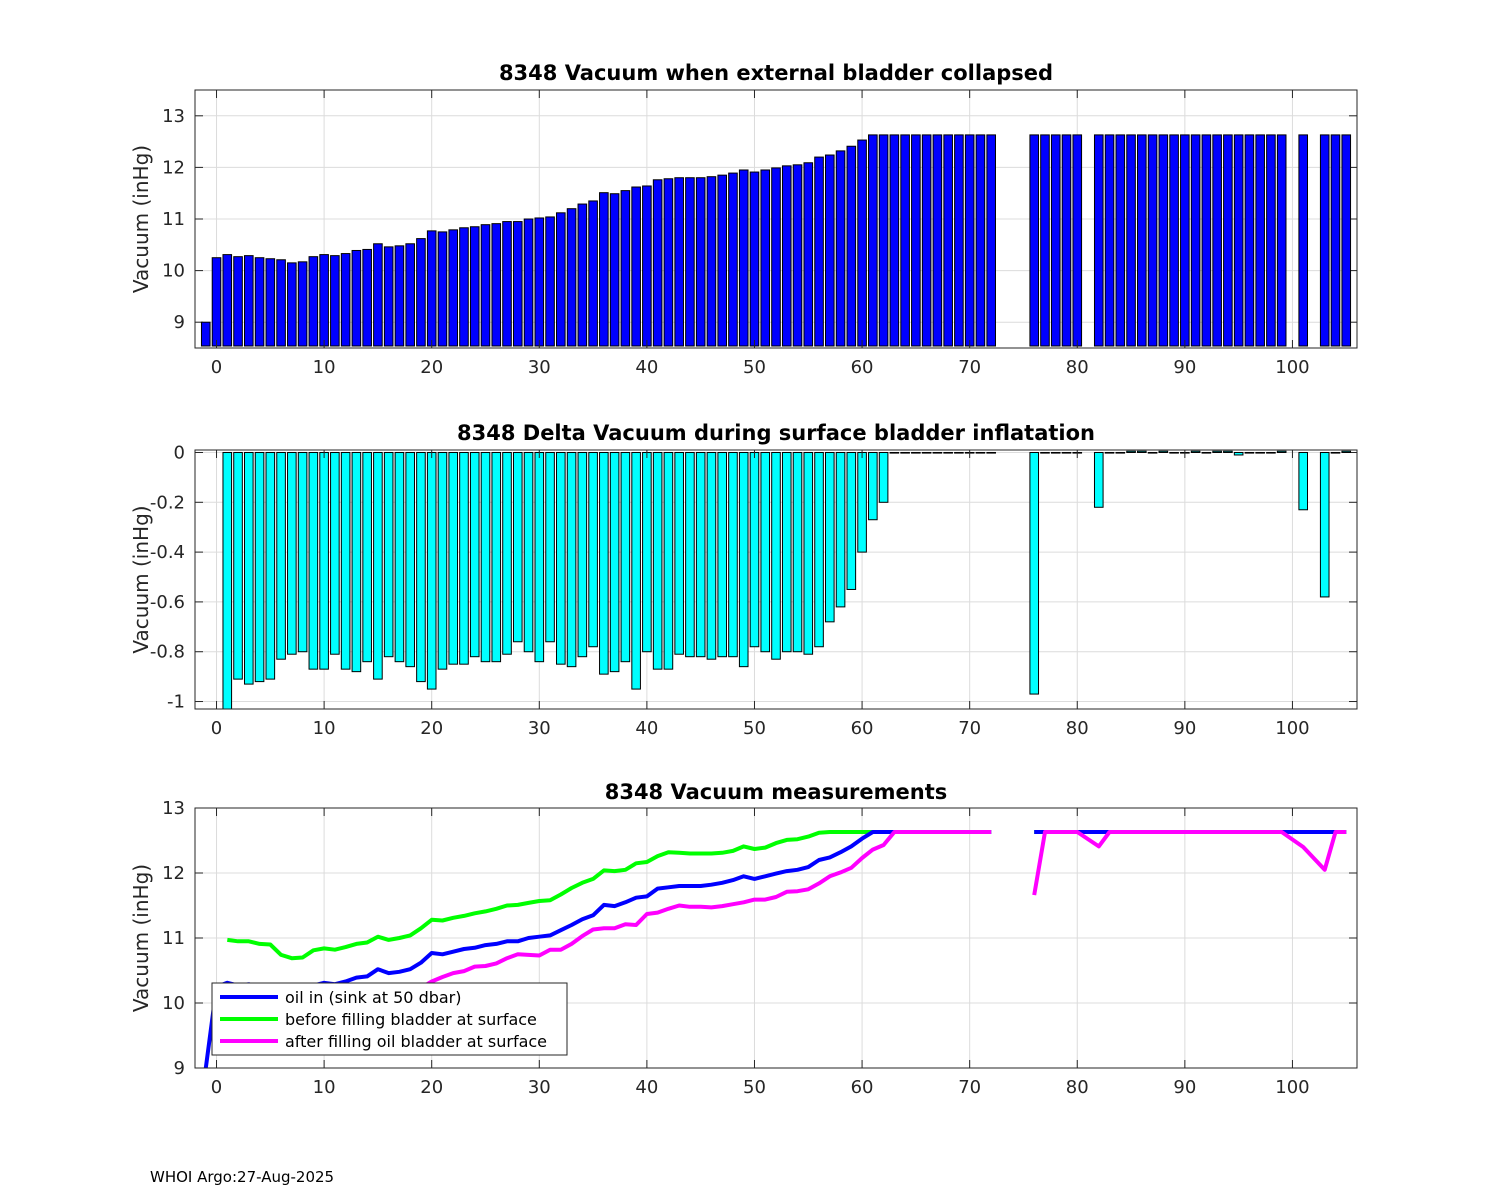 The height and width of the screenshot is (1200, 1500). Describe the element at coordinates (416, 1041) in the screenshot. I see `legend-label: after filling oil bladder at surface` at that location.